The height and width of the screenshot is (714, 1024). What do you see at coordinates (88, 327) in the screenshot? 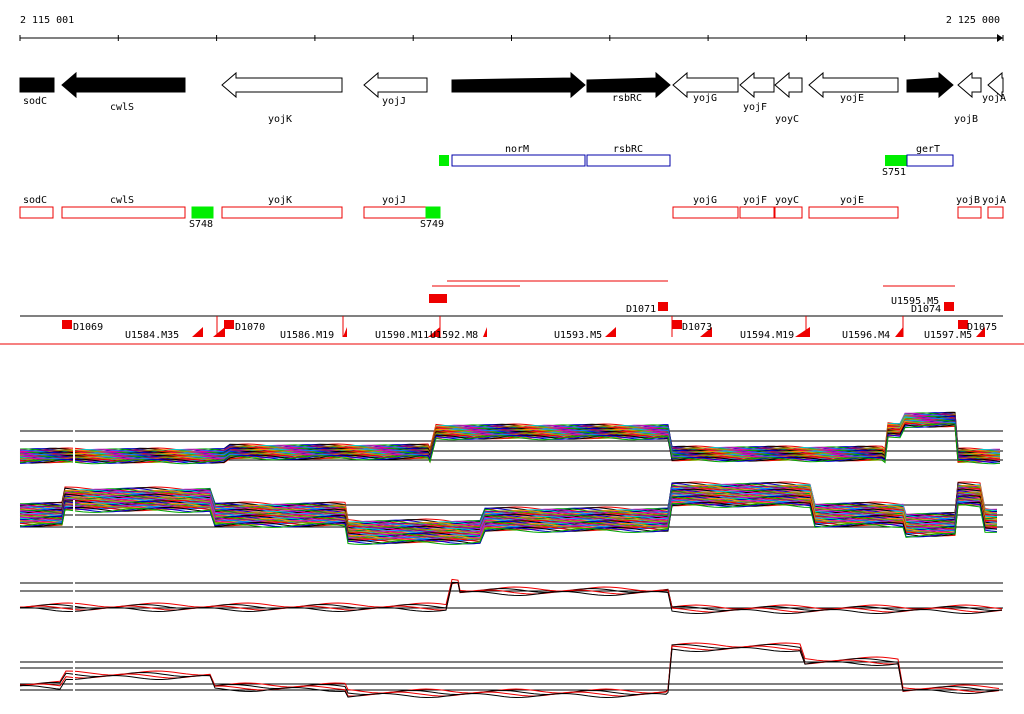
I see `segment-label: D1069` at bounding box center [88, 327].